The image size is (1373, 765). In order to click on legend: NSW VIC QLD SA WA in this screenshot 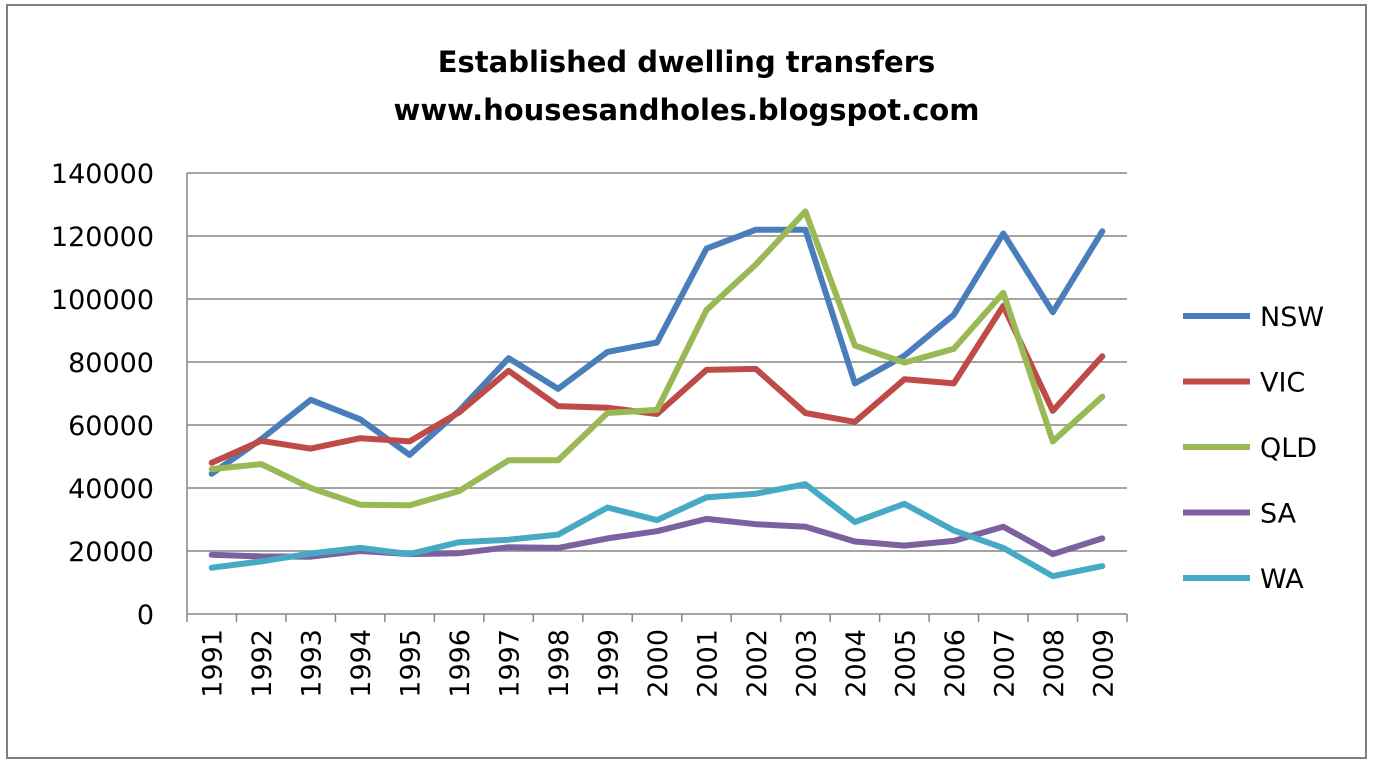, I will do `click(1253, 448)`.